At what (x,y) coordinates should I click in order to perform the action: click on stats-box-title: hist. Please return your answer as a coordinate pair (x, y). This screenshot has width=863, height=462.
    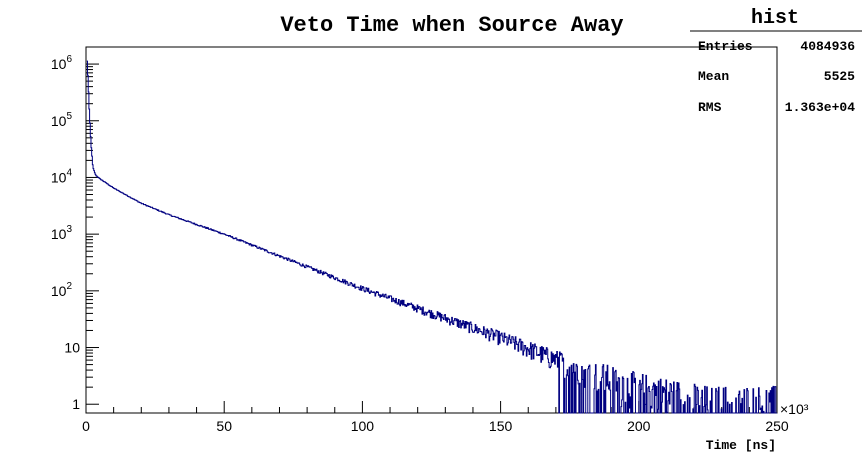
    Looking at the image, I should click on (775, 18).